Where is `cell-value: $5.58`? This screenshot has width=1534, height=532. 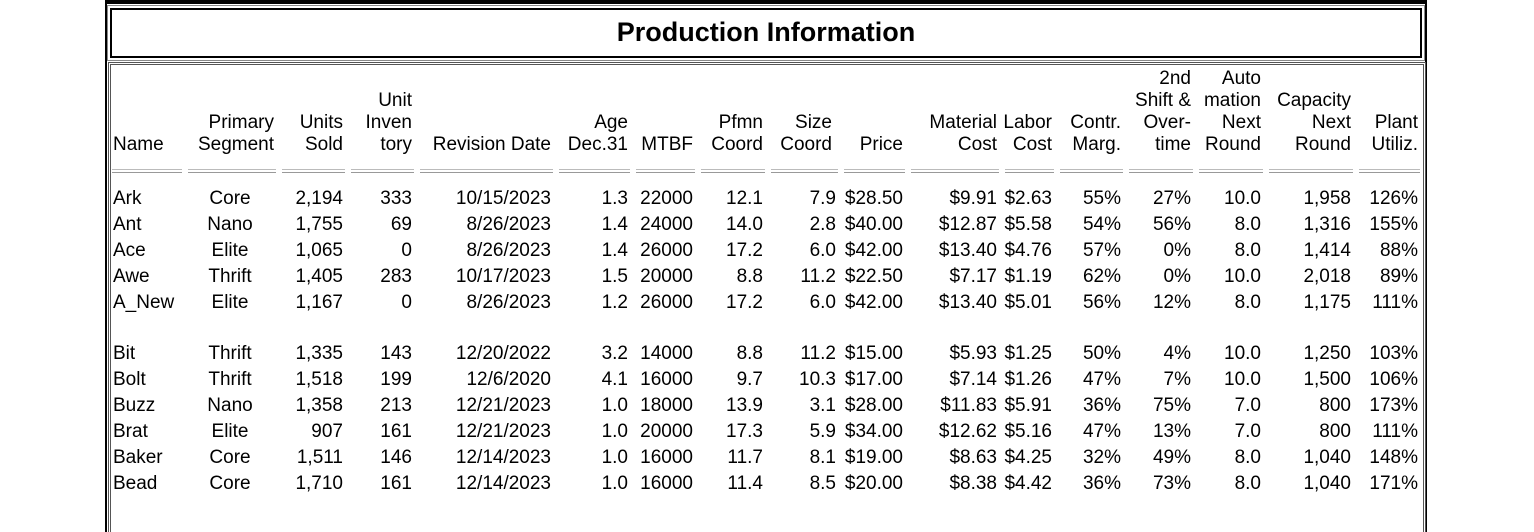
cell-value: $5.58 is located at coordinates (1028, 224).